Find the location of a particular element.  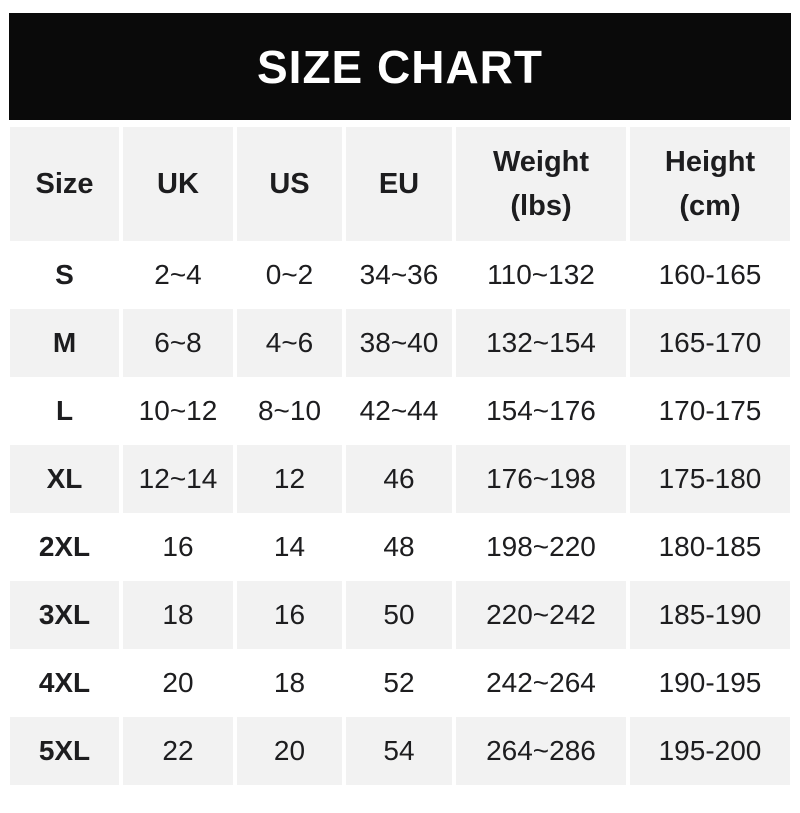

banner: SIZE CHART is located at coordinates (400, 66).